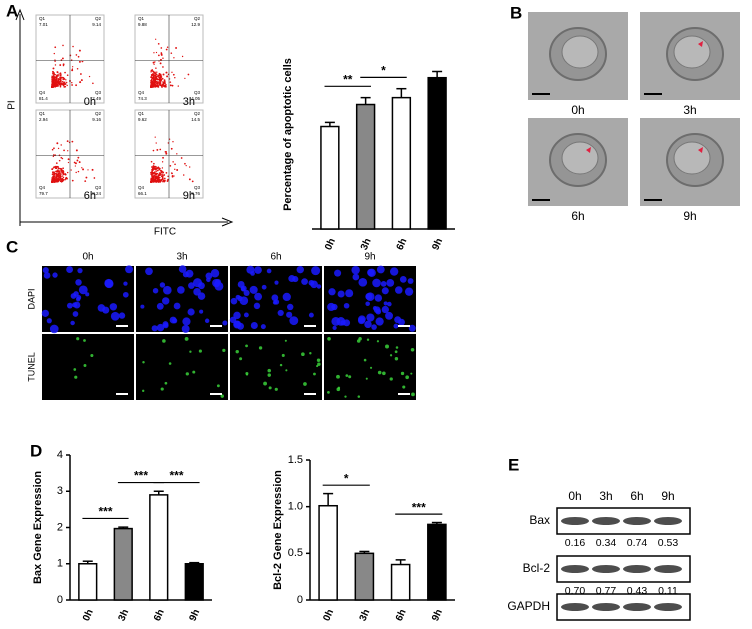  I want to click on tem-arrowhead, so click(700, 150).